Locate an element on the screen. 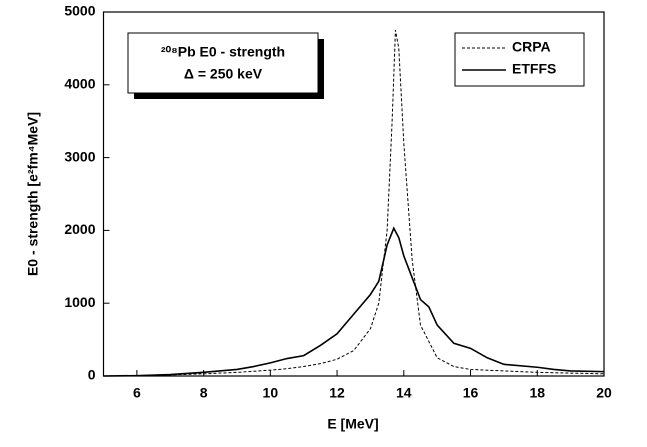 This screenshot has width=647, height=447. y-tick-label: 2000 is located at coordinates (79, 229).